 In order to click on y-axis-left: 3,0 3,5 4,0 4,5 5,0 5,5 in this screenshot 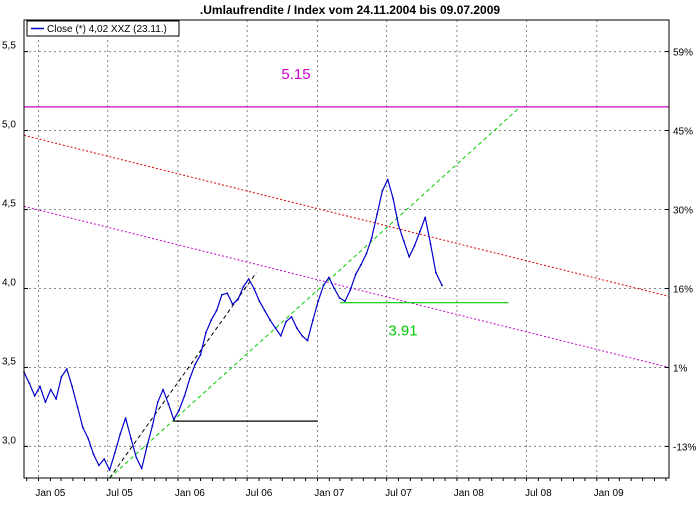, I will do `click(15, 244)`.